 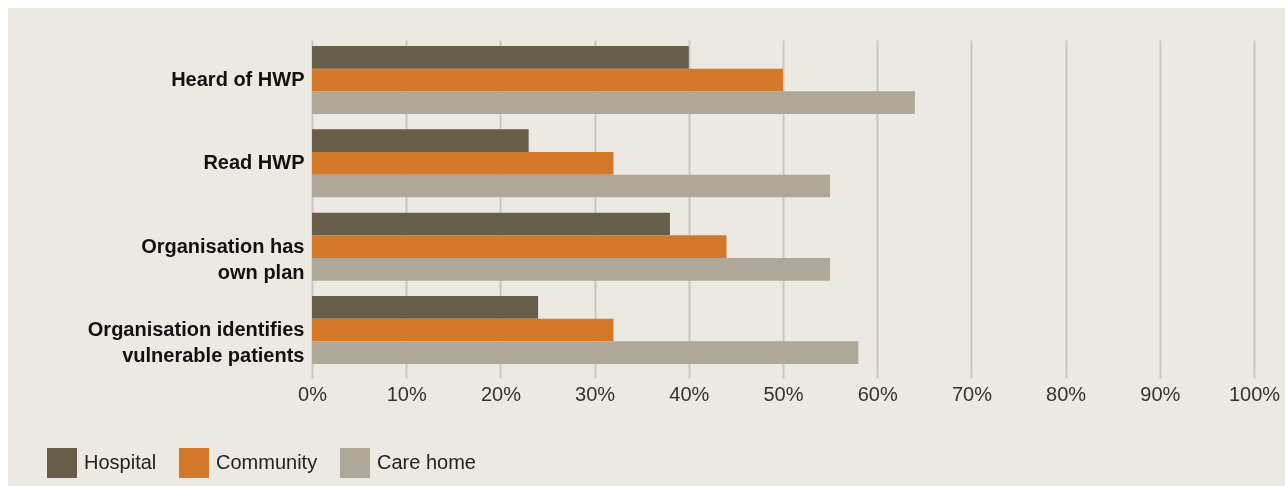 What do you see at coordinates (783, 393) in the screenshot?
I see `x-tick-label: 50%` at bounding box center [783, 393].